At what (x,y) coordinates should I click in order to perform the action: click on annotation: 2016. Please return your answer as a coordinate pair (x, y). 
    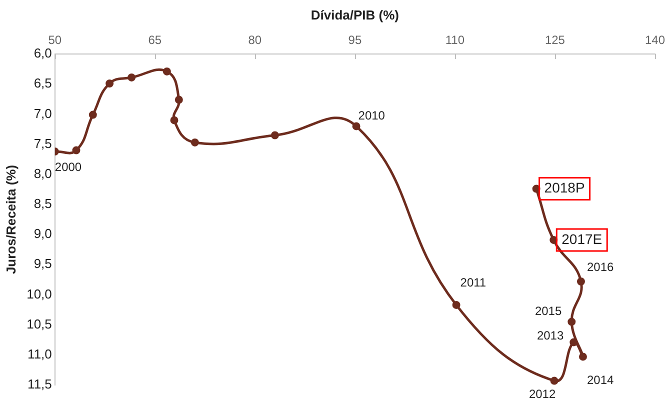
    Looking at the image, I should click on (600, 267).